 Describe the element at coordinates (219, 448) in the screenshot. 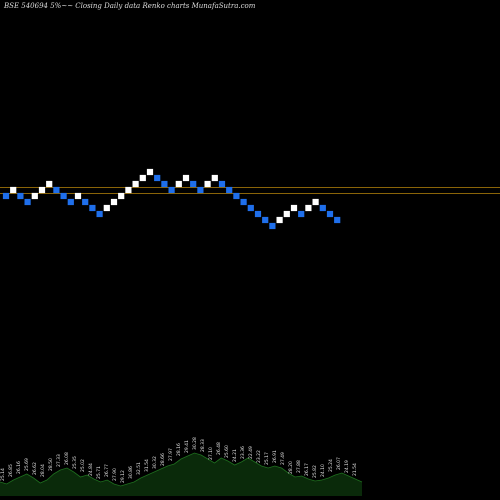

I see `volume-label-28: 26.48` at that location.